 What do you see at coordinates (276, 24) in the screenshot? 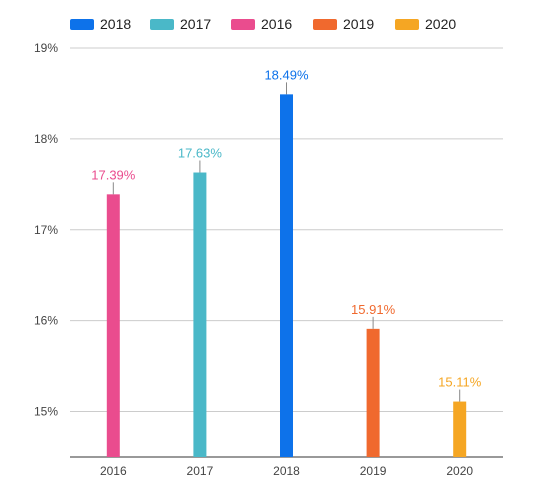
I see `legend-label: 2016` at bounding box center [276, 24].